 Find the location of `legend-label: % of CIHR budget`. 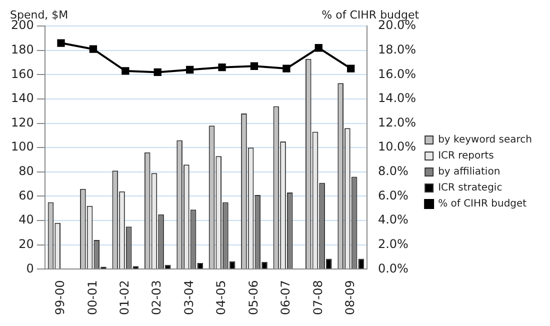

legend-label: % of CIHR budget is located at coordinates (482, 204).